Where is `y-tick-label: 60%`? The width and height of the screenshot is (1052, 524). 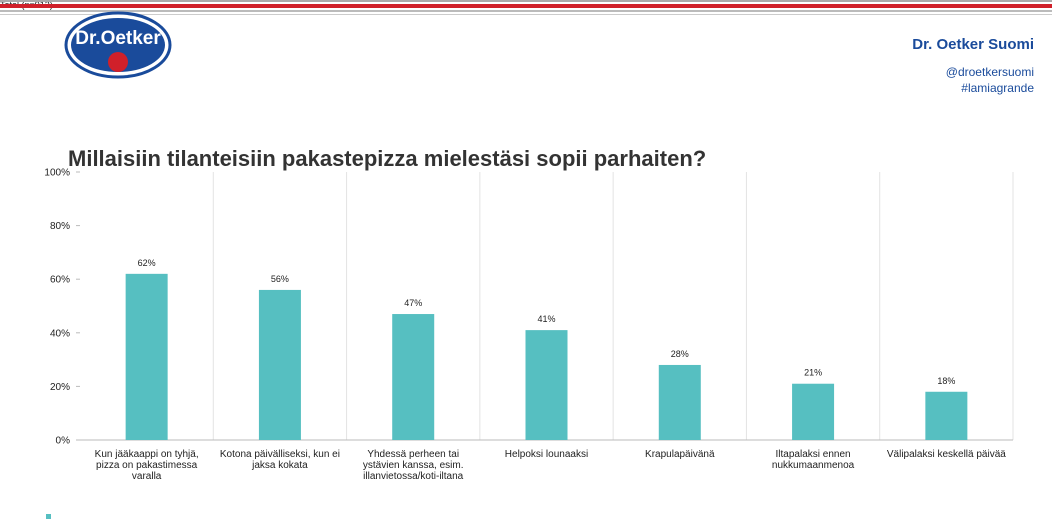 y-tick-label: 60% is located at coordinates (60, 280).